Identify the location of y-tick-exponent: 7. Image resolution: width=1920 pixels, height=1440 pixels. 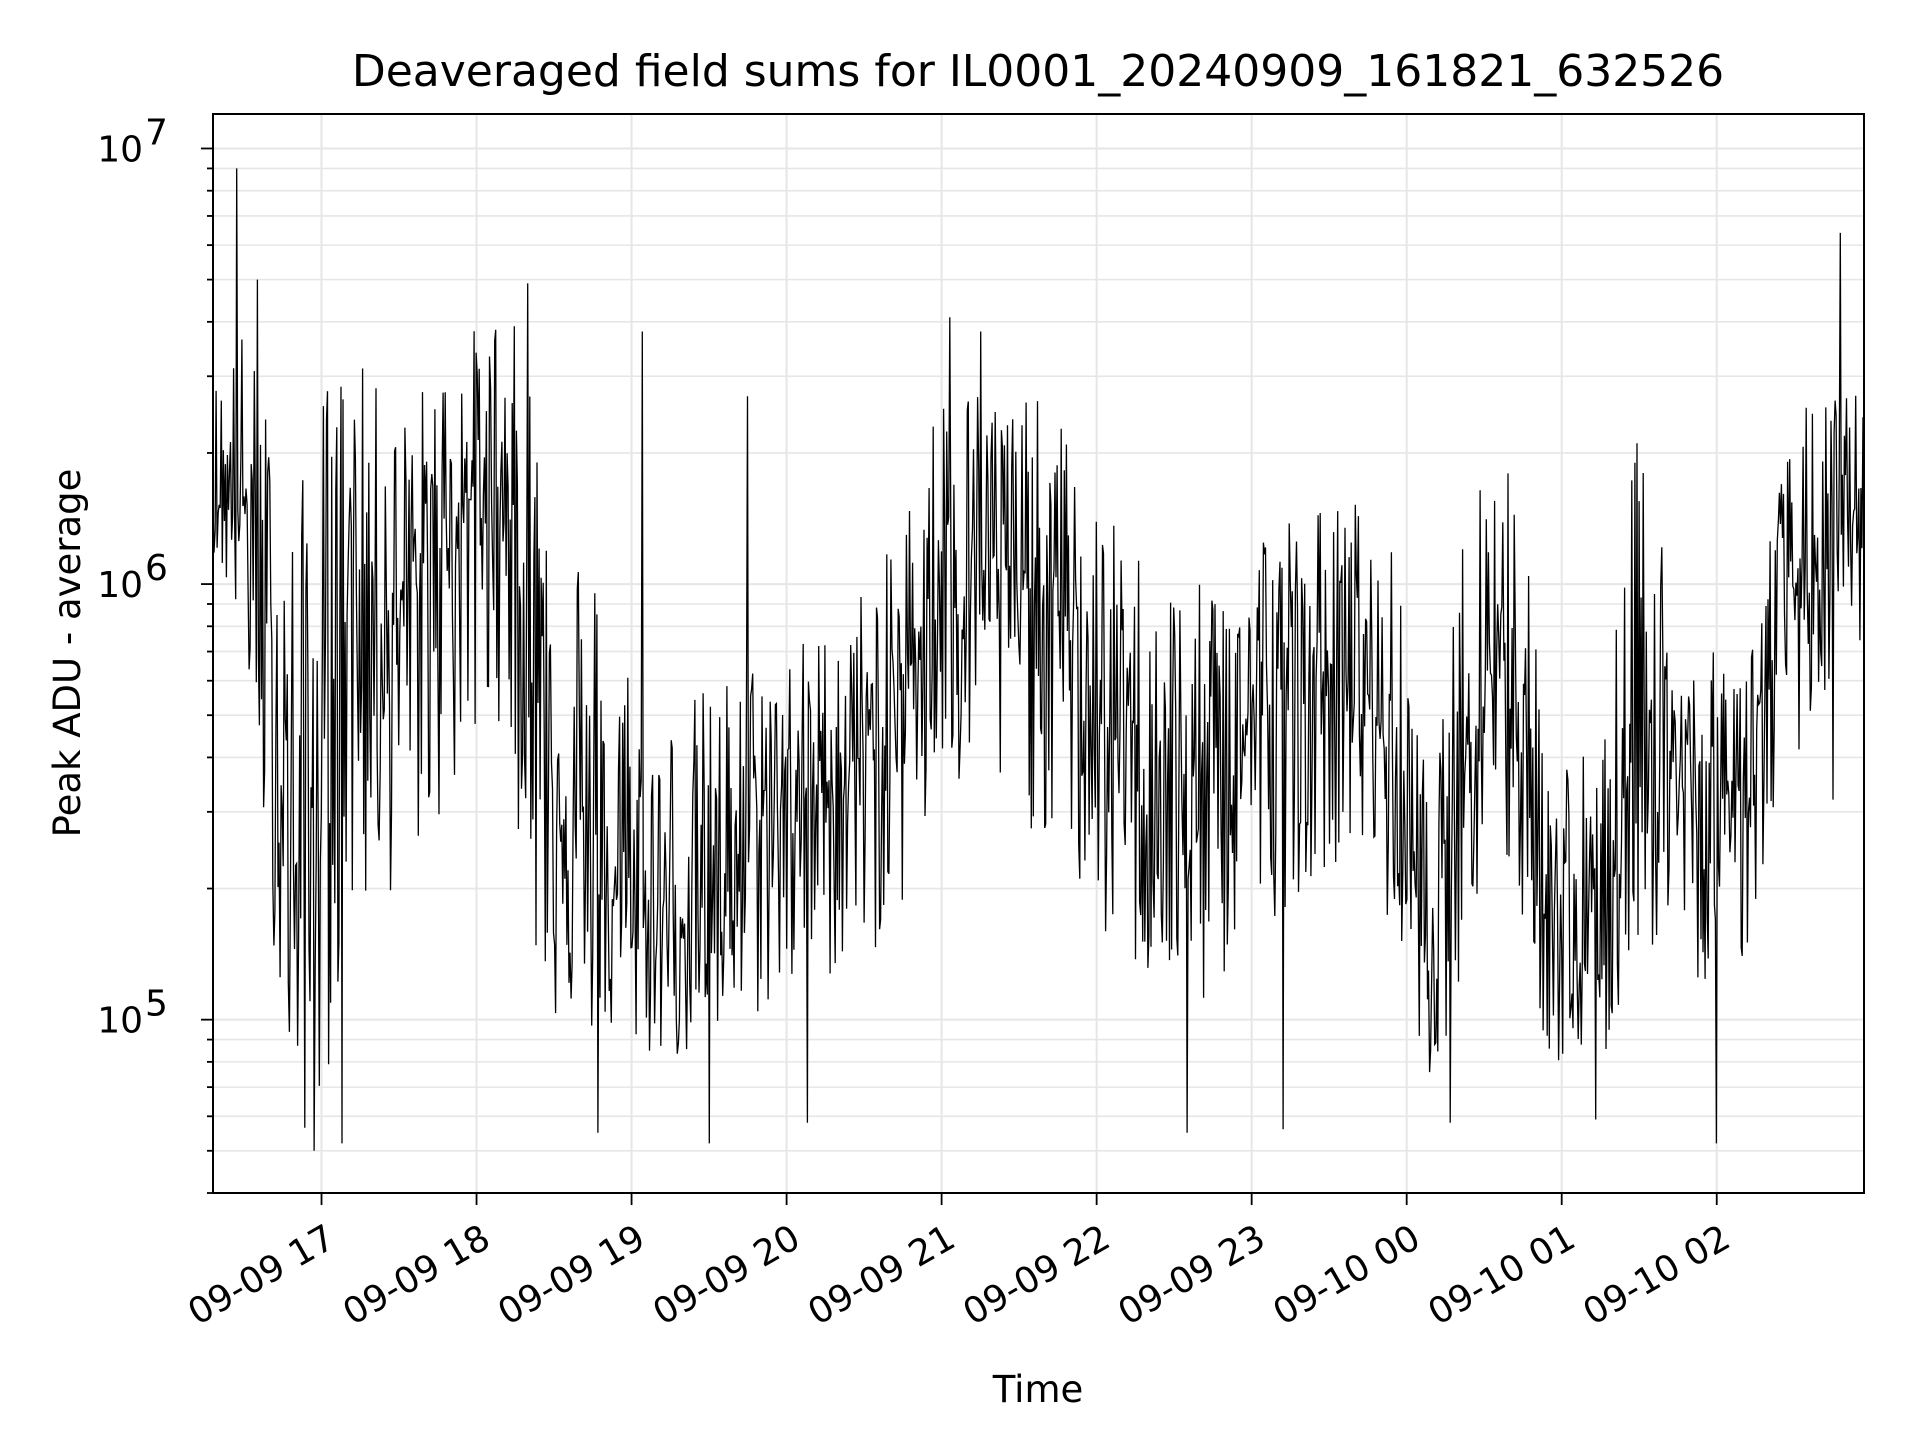
(156, 132).